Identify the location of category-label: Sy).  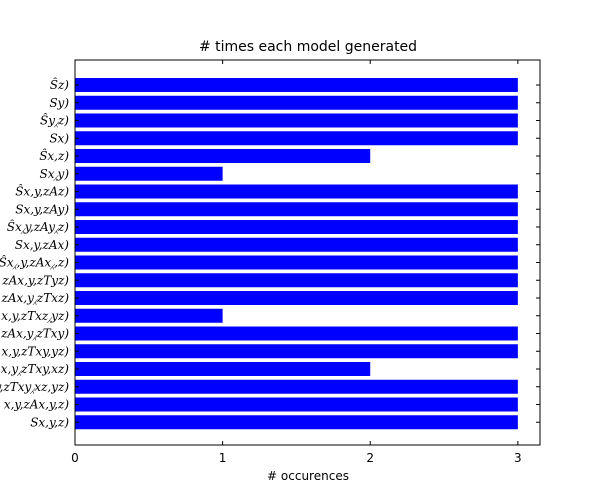
(59, 103).